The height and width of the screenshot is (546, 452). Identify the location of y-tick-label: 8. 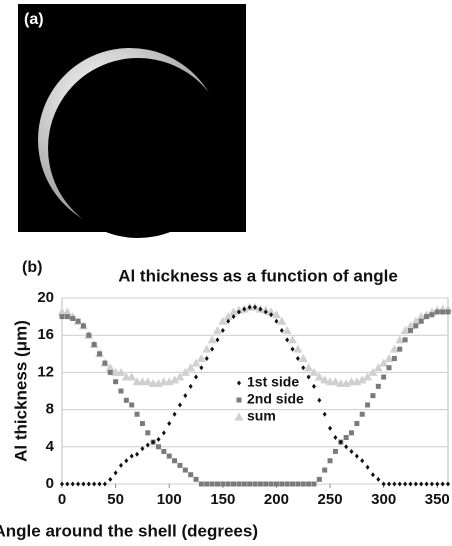
(50, 409).